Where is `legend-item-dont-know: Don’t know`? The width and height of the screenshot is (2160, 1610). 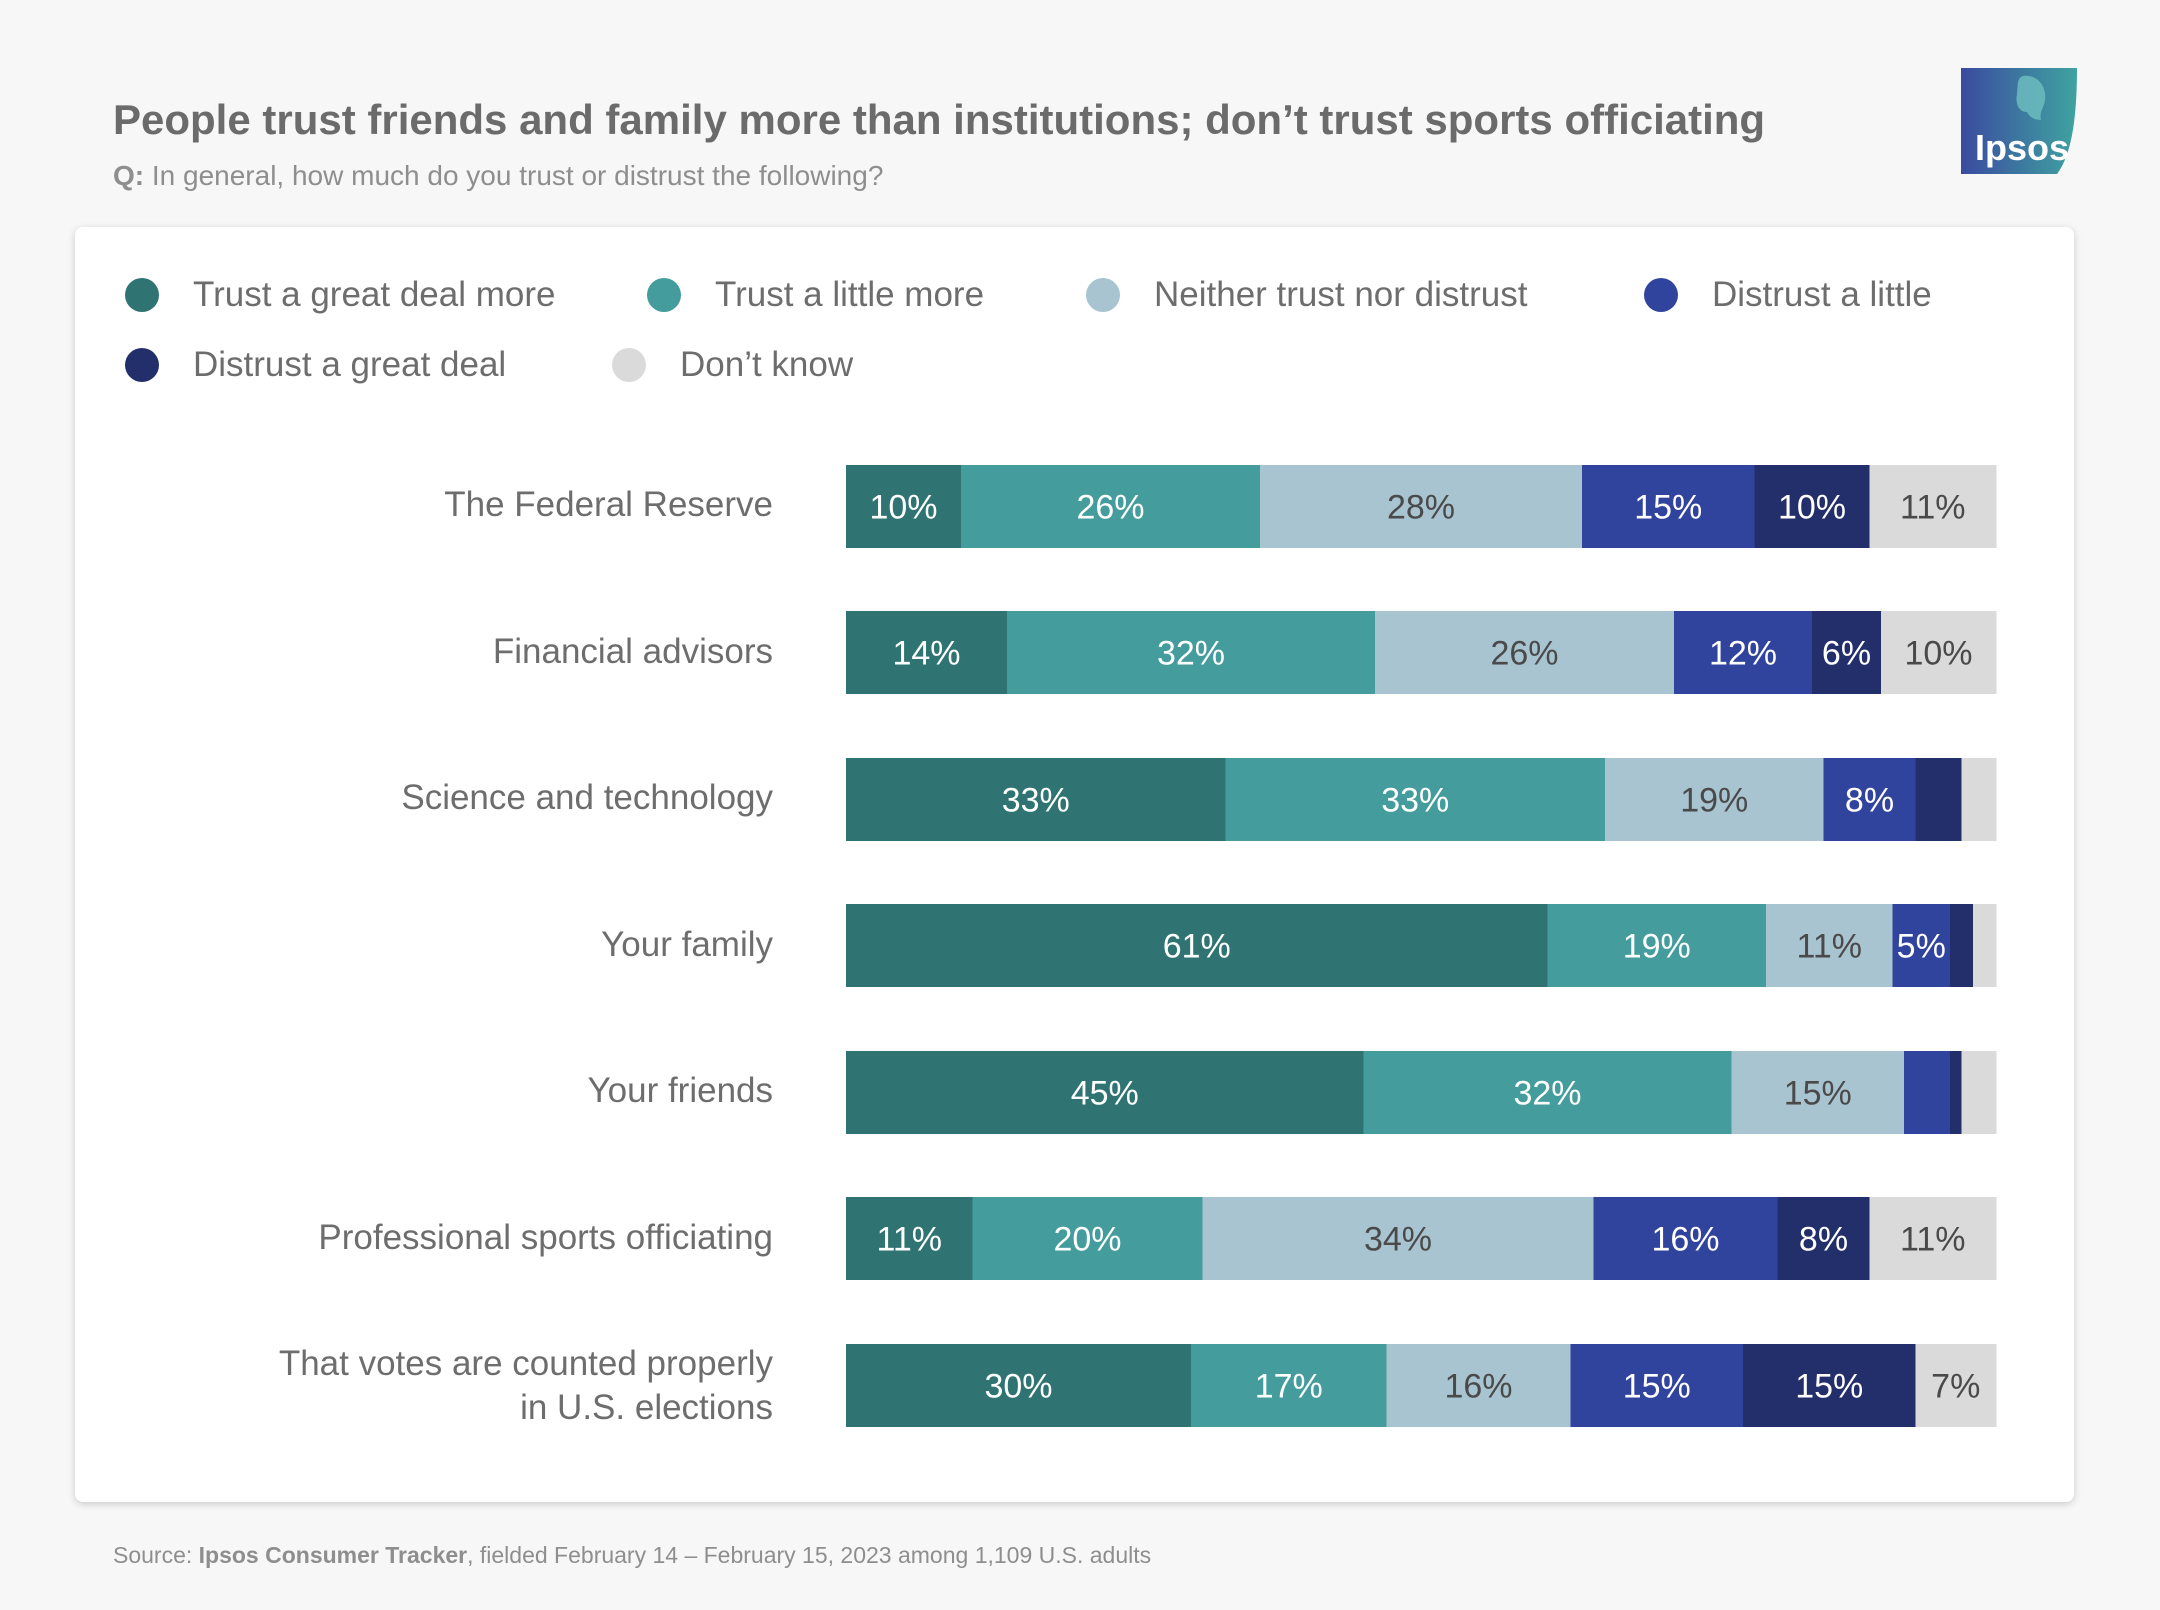
legend-item-dont-know: Don’t know is located at coordinates (732, 365).